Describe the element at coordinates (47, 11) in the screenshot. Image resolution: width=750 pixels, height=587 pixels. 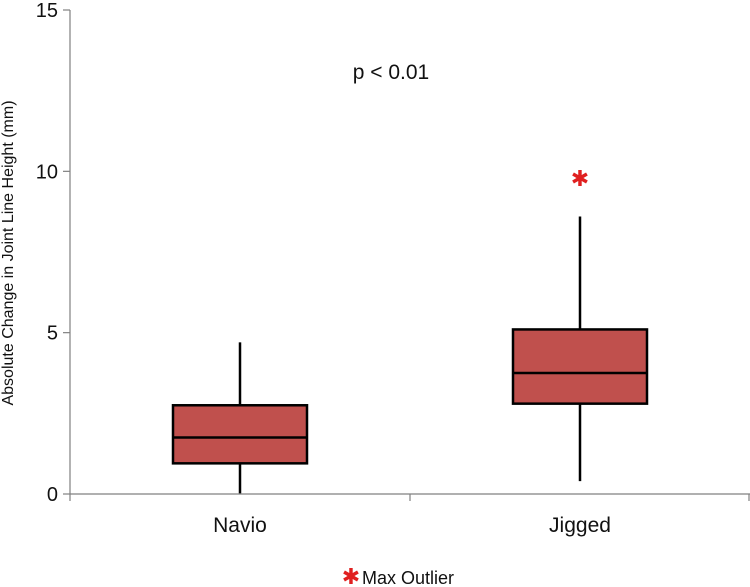
I see `y-tick-label: 15` at that location.